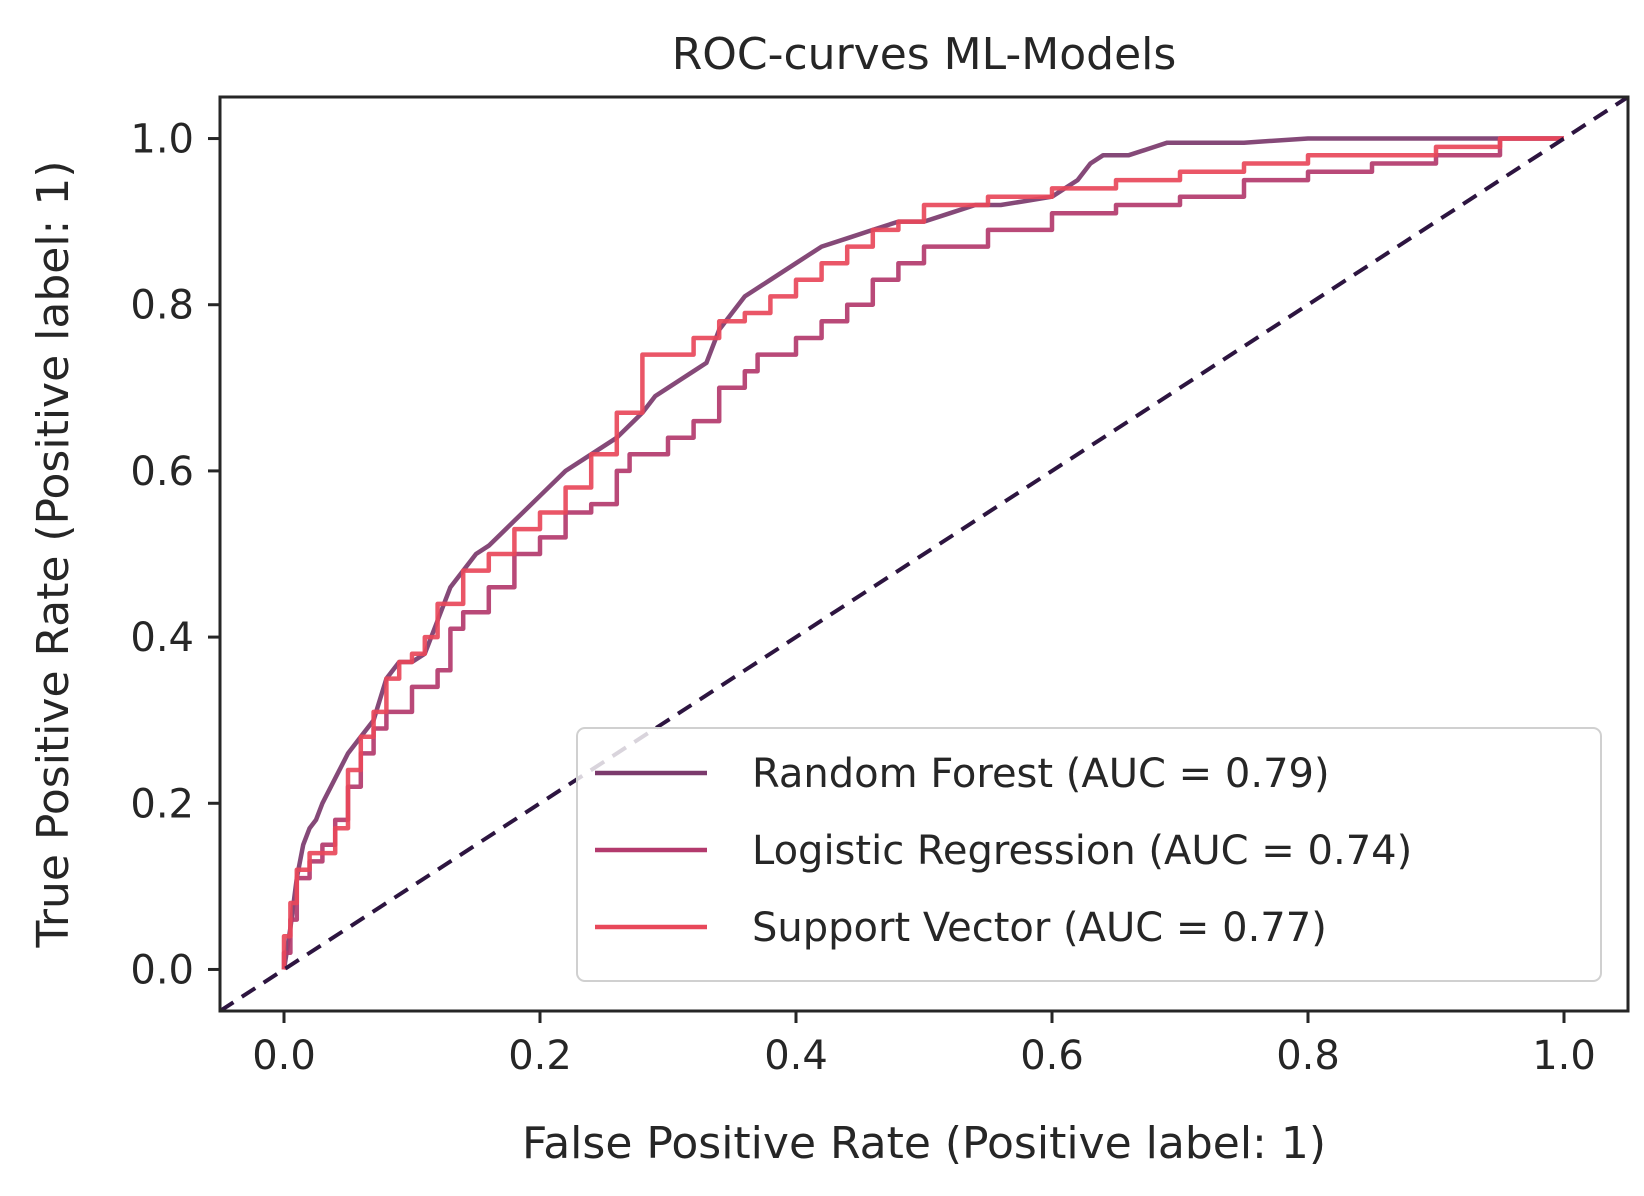 The image size is (1644, 1196). Describe the element at coordinates (162, 472) in the screenshot. I see `y-tick-label: 0.6` at that location.